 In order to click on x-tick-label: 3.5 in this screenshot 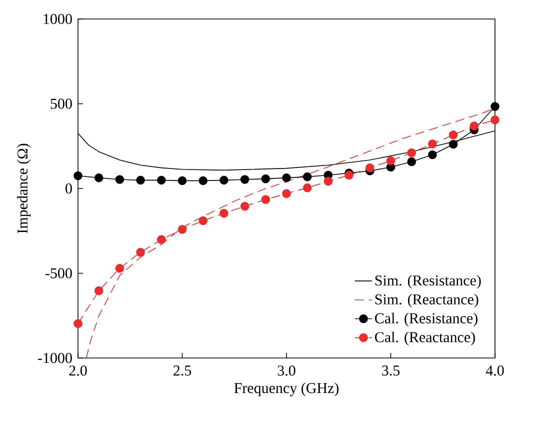, I will do `click(391, 371)`.